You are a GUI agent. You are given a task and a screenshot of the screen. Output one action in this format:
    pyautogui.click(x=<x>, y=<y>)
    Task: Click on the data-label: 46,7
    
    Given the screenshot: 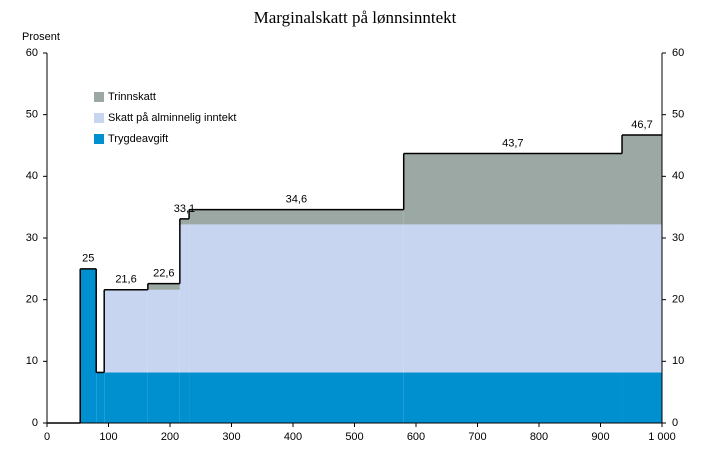 What is the action you would take?
    pyautogui.click(x=641, y=125)
    